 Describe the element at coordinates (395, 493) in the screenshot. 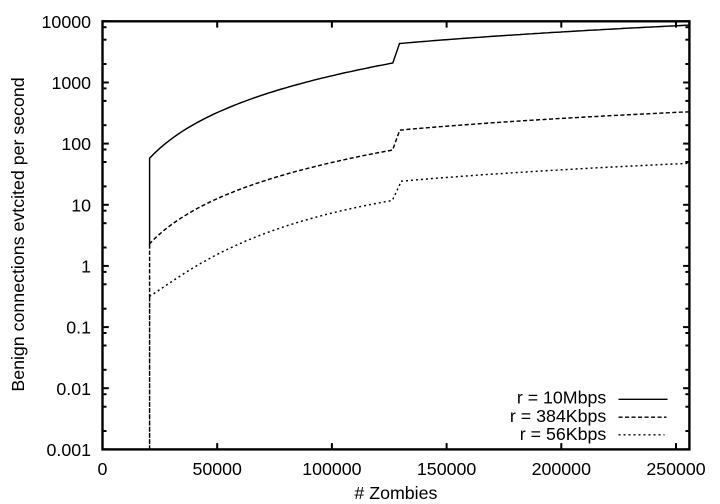

I see `svg-text: # Zombies` at that location.